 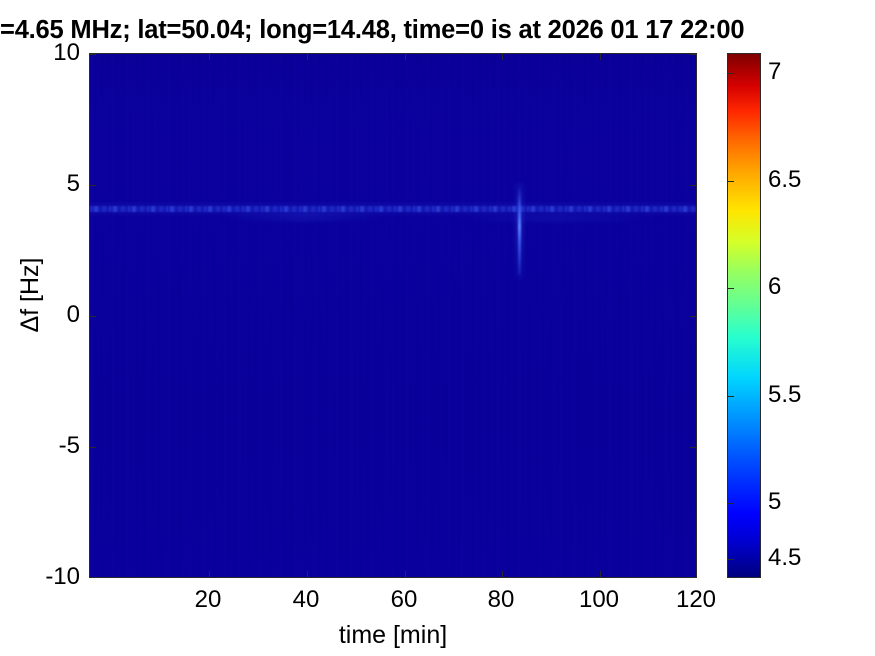 What do you see at coordinates (73, 183) in the screenshot?
I see `ytick-label: 5` at bounding box center [73, 183].